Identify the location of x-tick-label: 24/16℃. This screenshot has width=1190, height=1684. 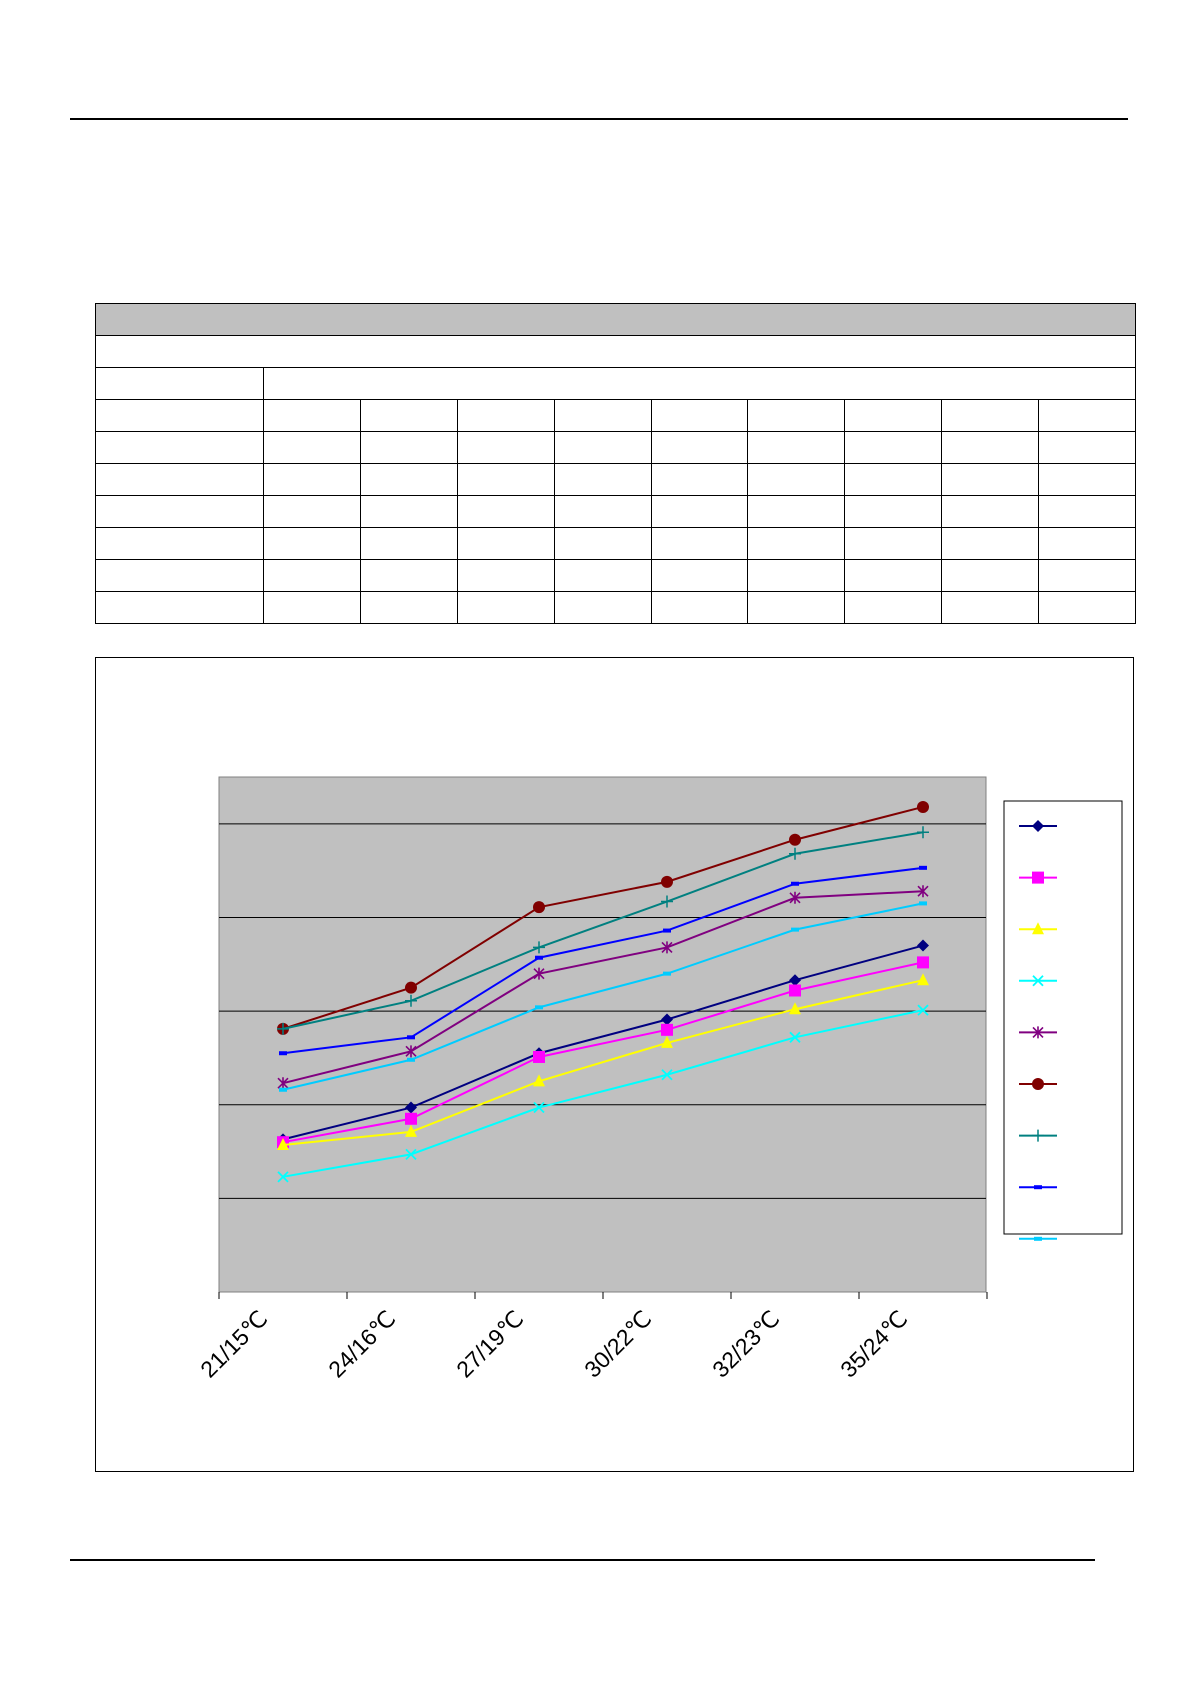
(361, 1343).